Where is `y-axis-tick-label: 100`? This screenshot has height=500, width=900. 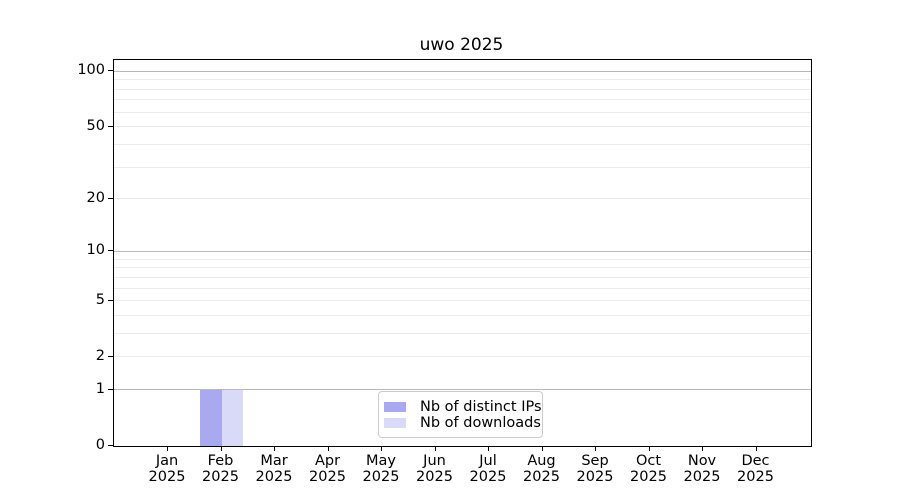 y-axis-tick-label: 100 is located at coordinates (91, 70).